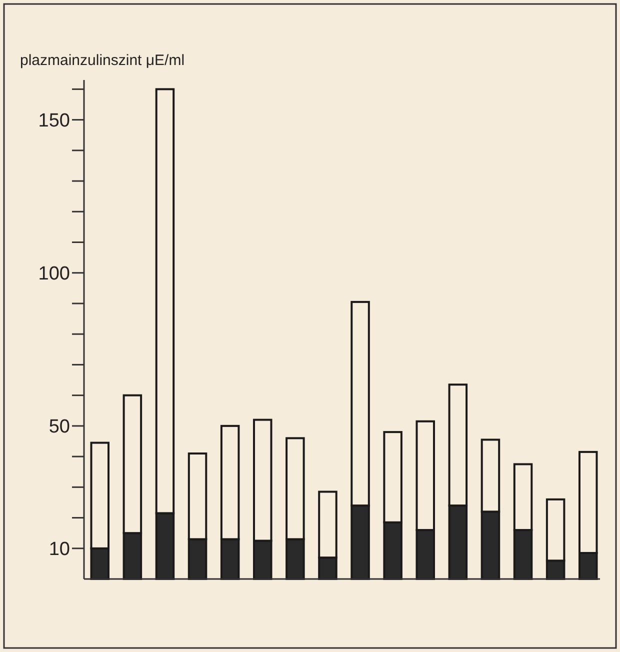  I want to click on y-tick-label: 150, so click(54, 121).